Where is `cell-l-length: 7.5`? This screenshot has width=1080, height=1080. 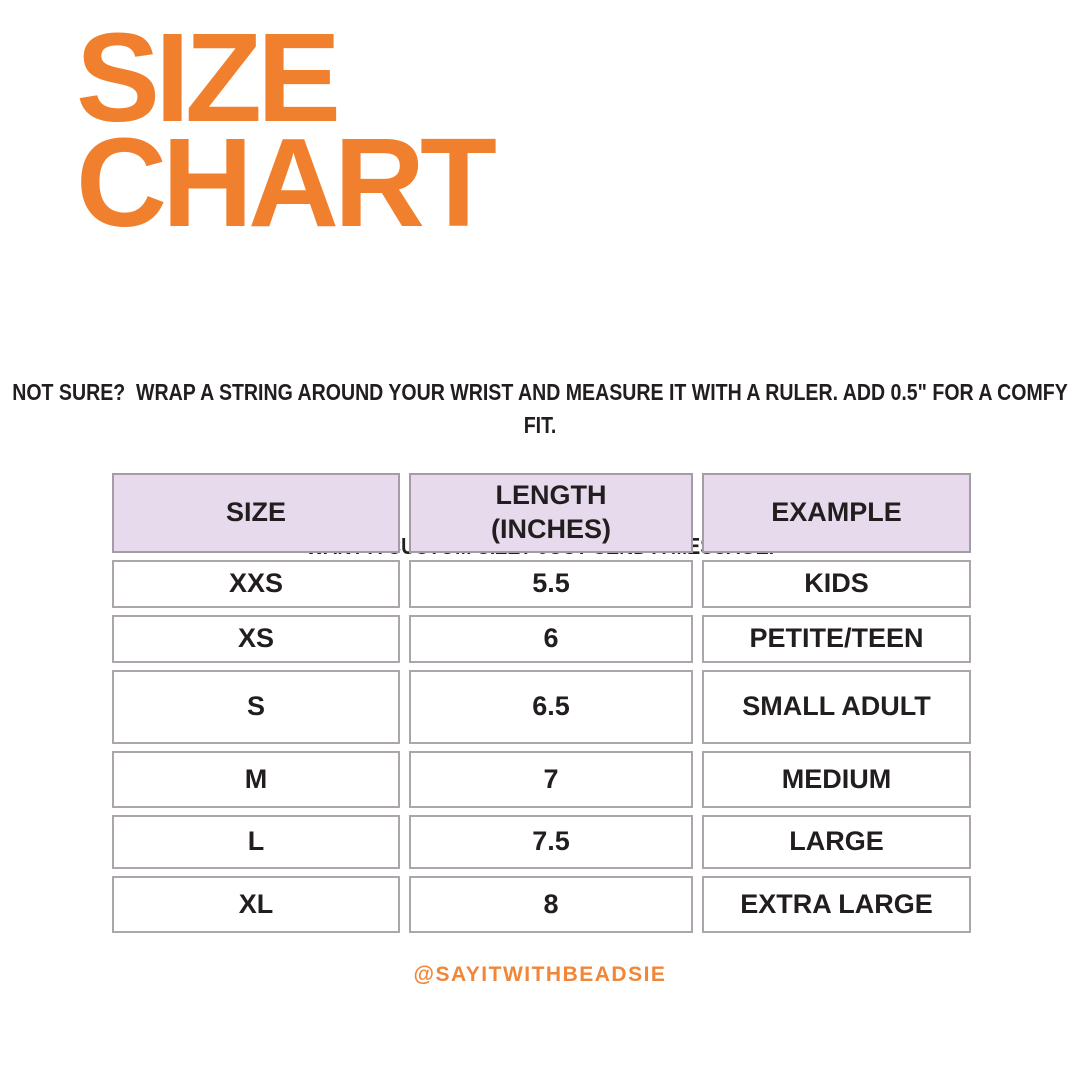 cell-l-length: 7.5 is located at coordinates (551, 842).